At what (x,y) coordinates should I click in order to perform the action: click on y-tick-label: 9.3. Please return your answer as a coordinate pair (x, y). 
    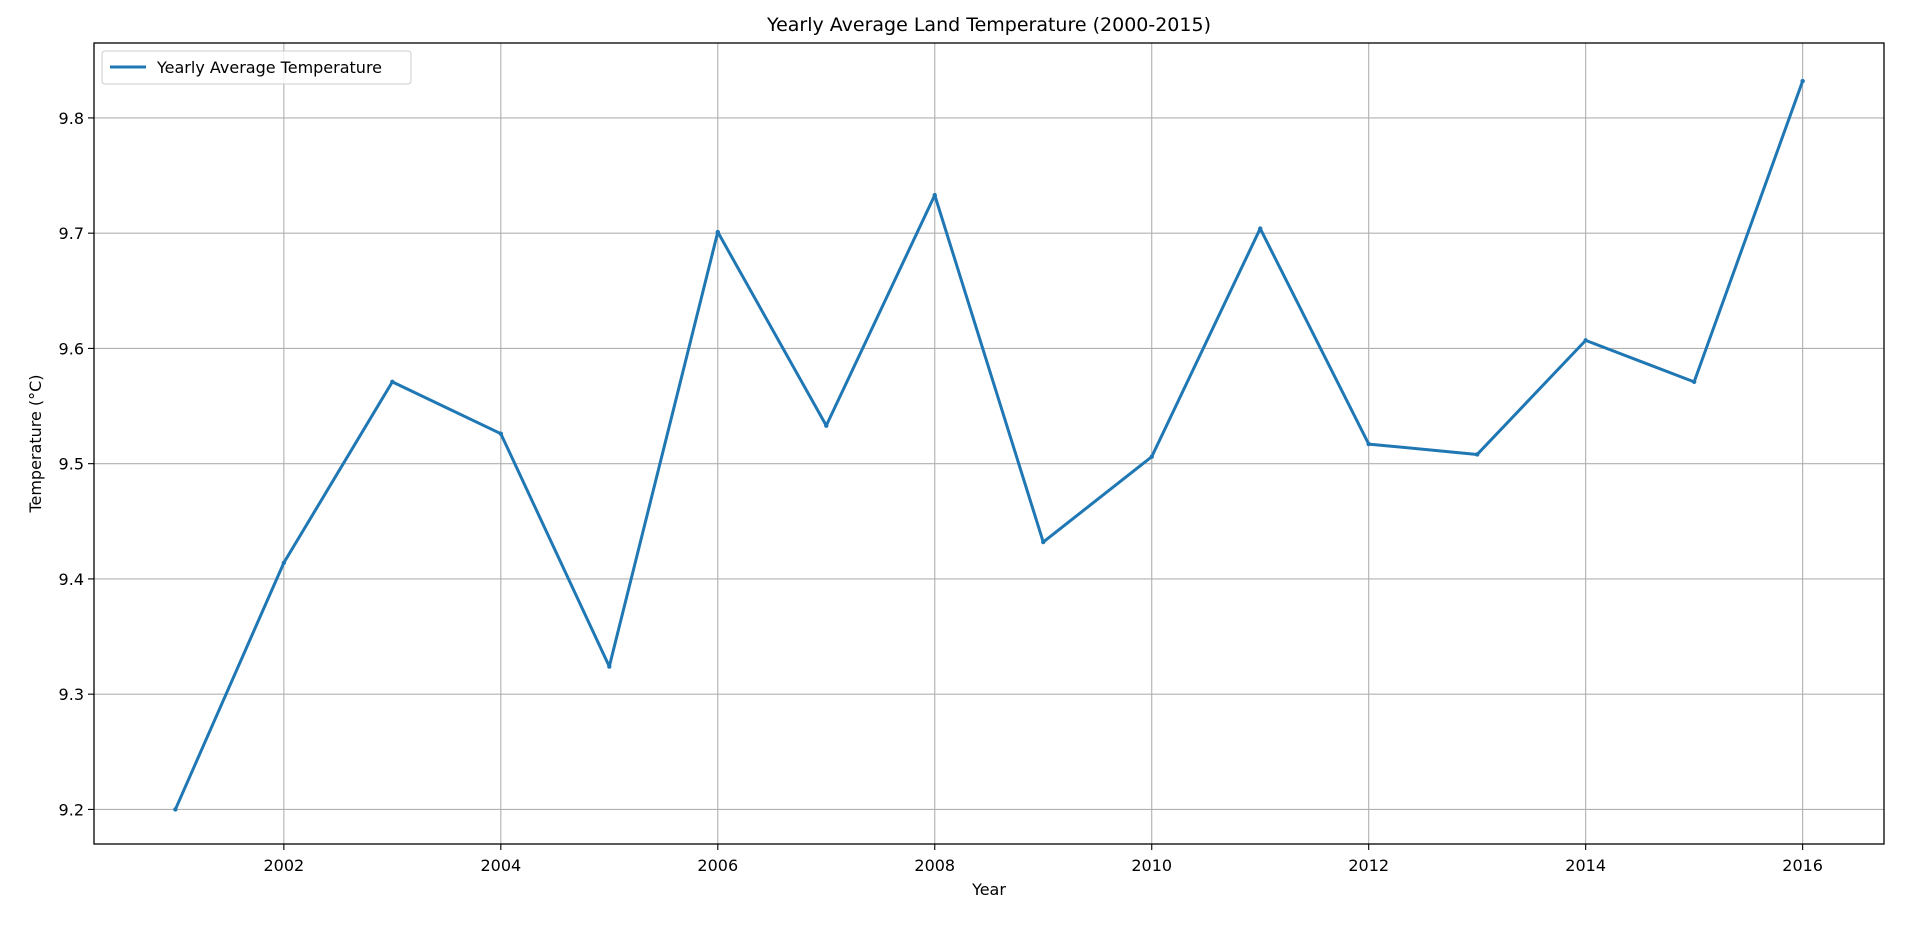
    Looking at the image, I should click on (71, 694).